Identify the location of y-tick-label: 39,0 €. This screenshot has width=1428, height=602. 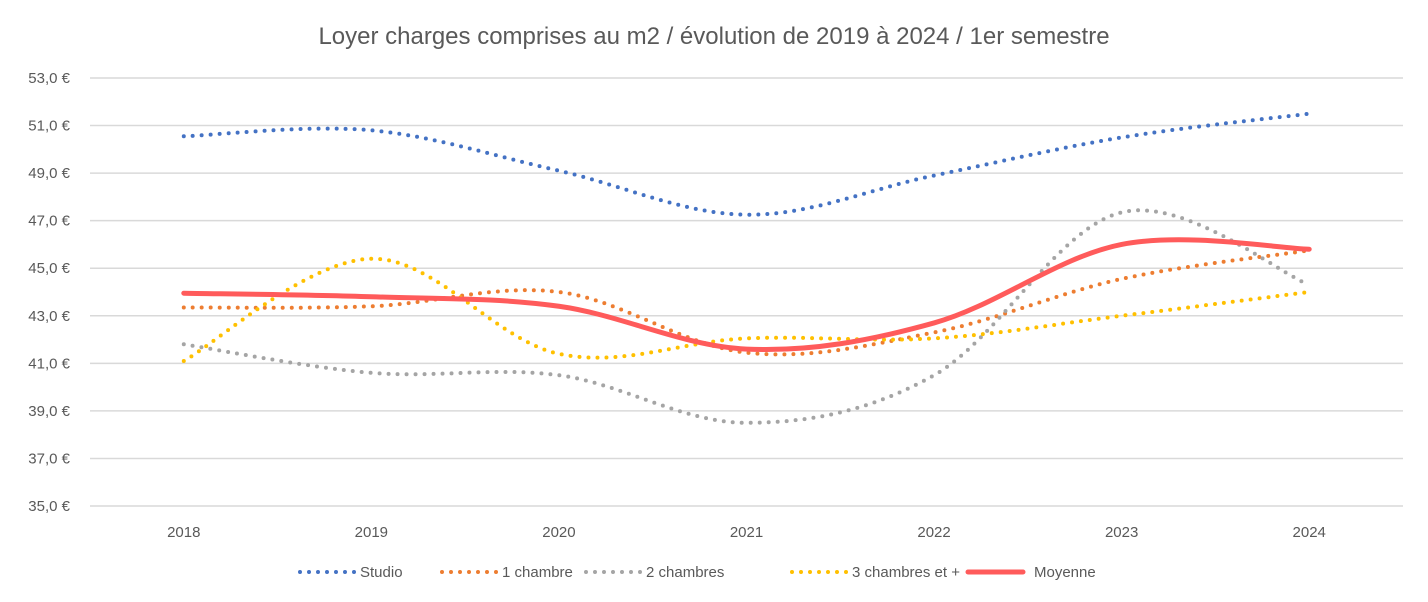
(49, 411).